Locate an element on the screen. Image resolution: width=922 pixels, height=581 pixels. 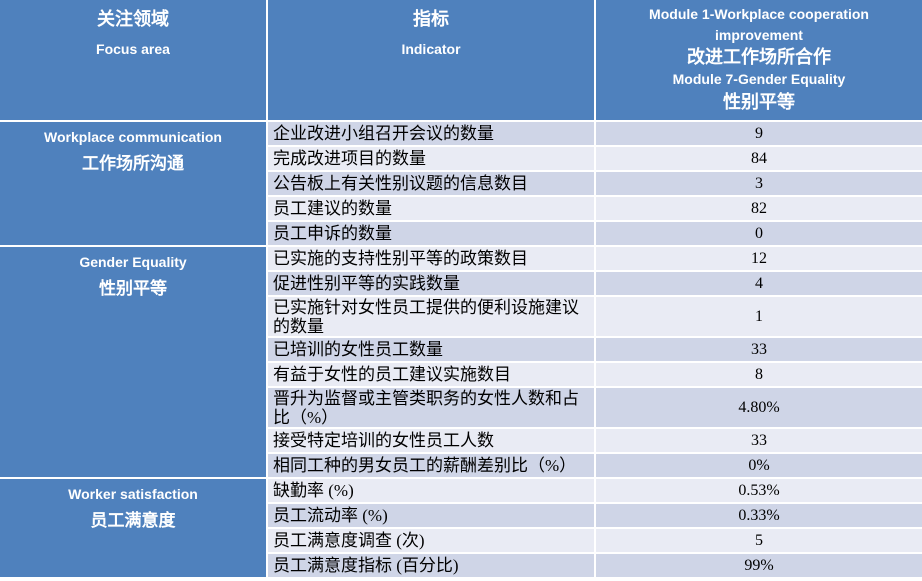
indicator-cell: 员工流动率 (%) is located at coordinates (431, 515).